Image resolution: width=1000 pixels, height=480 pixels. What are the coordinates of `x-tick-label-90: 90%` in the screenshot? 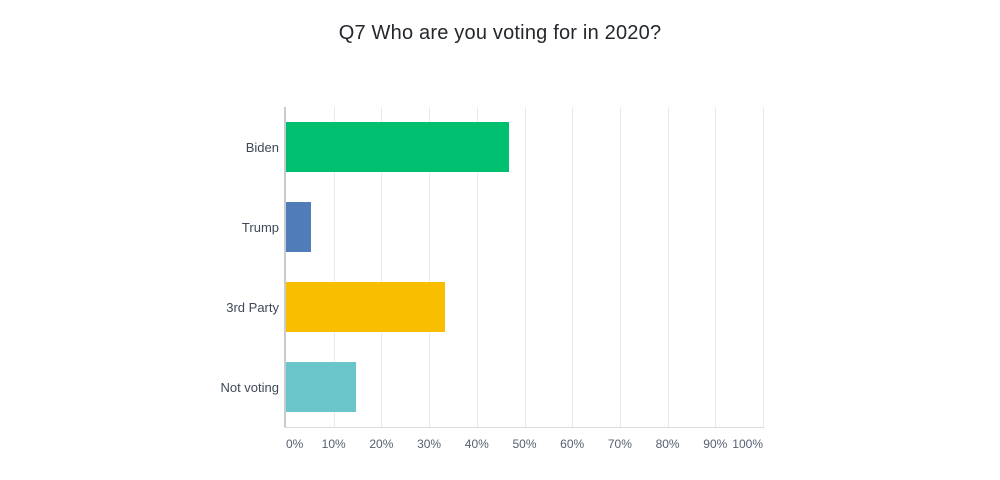 It's located at (715, 444).